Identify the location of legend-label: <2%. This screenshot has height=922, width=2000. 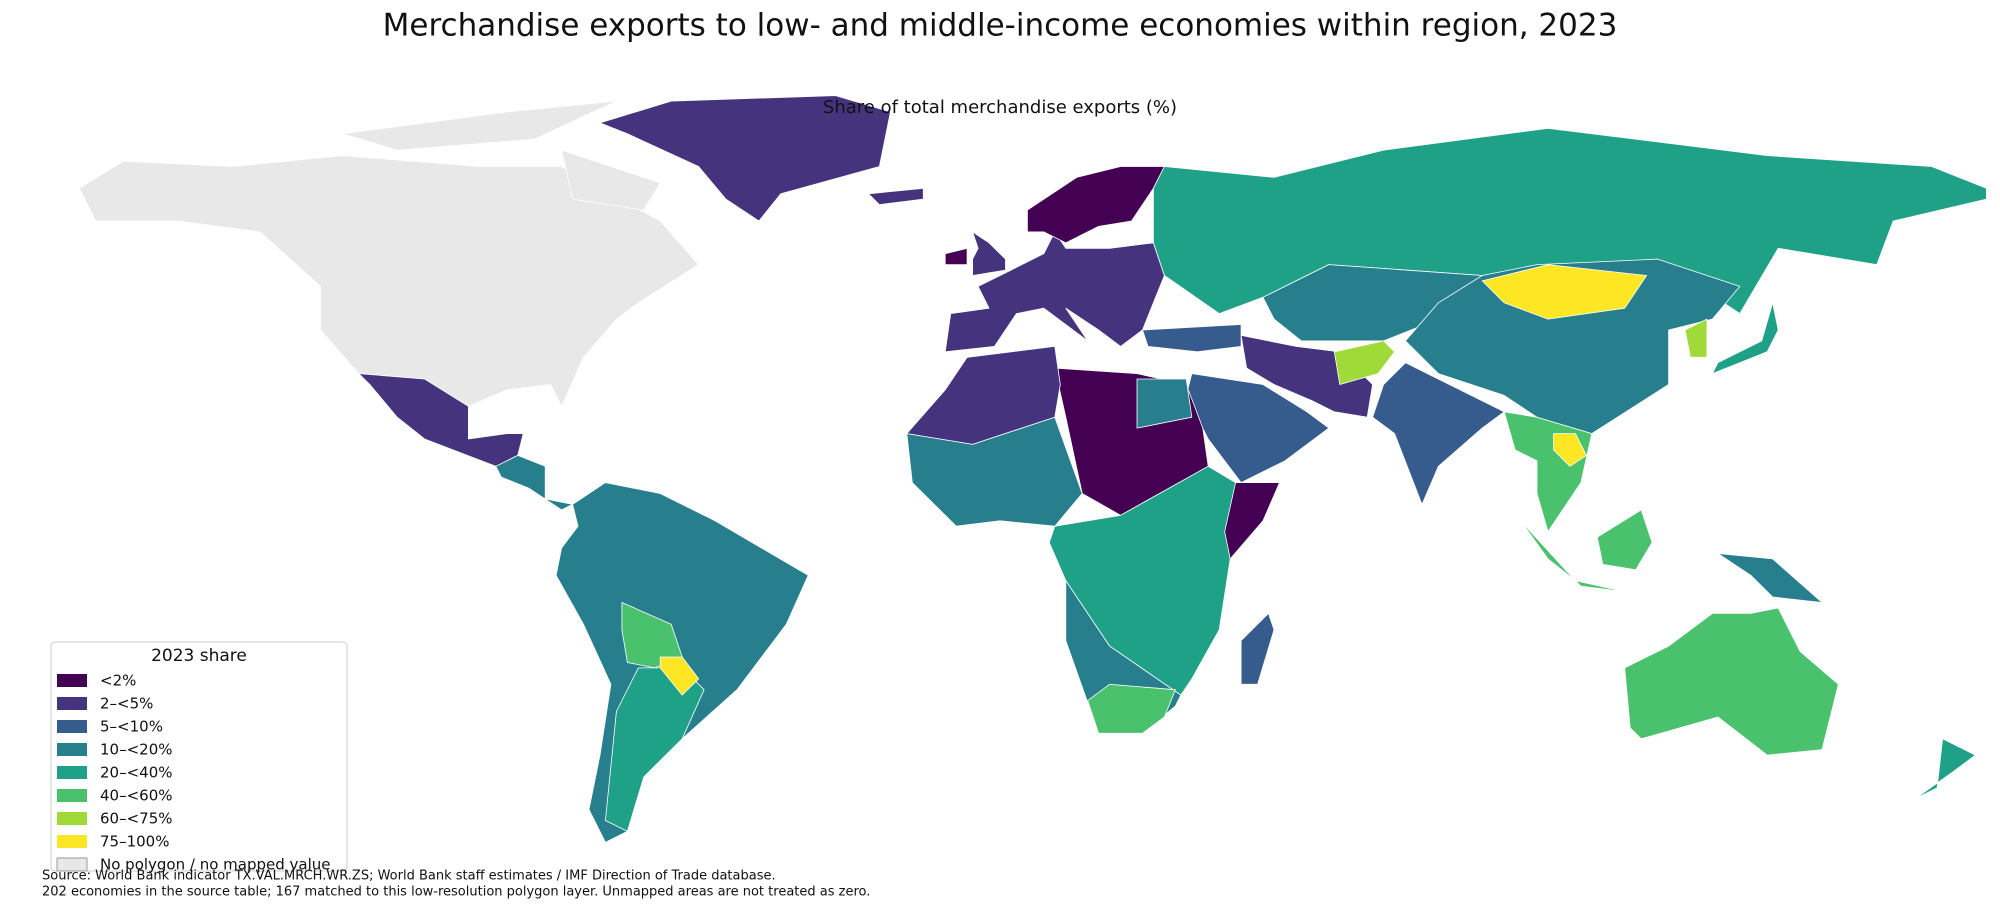
(118, 681).